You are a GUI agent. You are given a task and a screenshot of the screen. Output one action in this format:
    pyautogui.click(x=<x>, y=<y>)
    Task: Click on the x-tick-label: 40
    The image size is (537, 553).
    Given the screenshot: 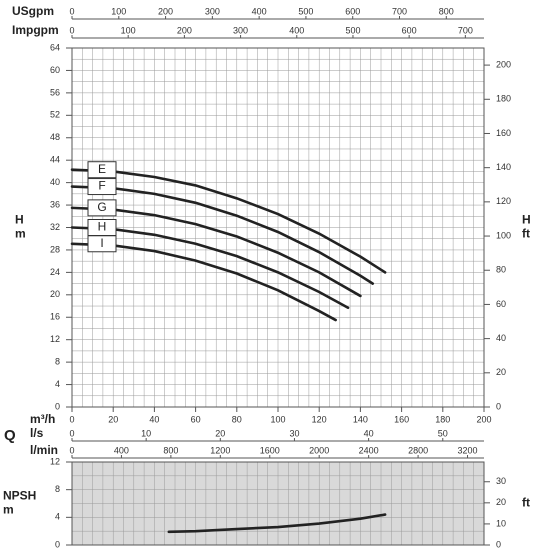 What is the action you would take?
    pyautogui.click(x=154, y=419)
    